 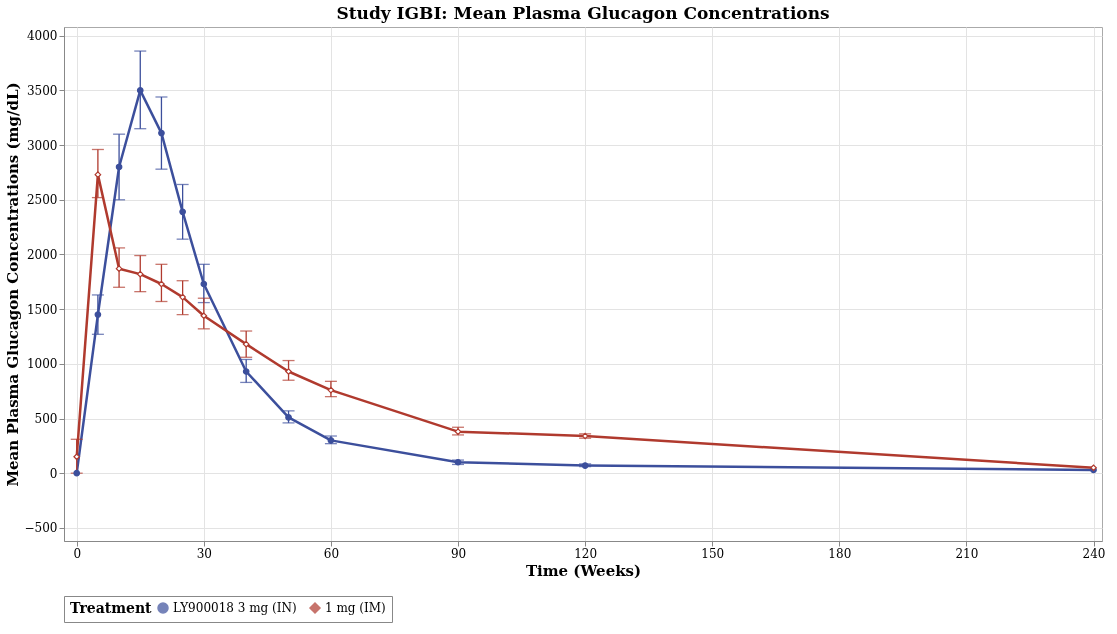 I want to click on y-tick-label: 1500, so click(x=42, y=309).